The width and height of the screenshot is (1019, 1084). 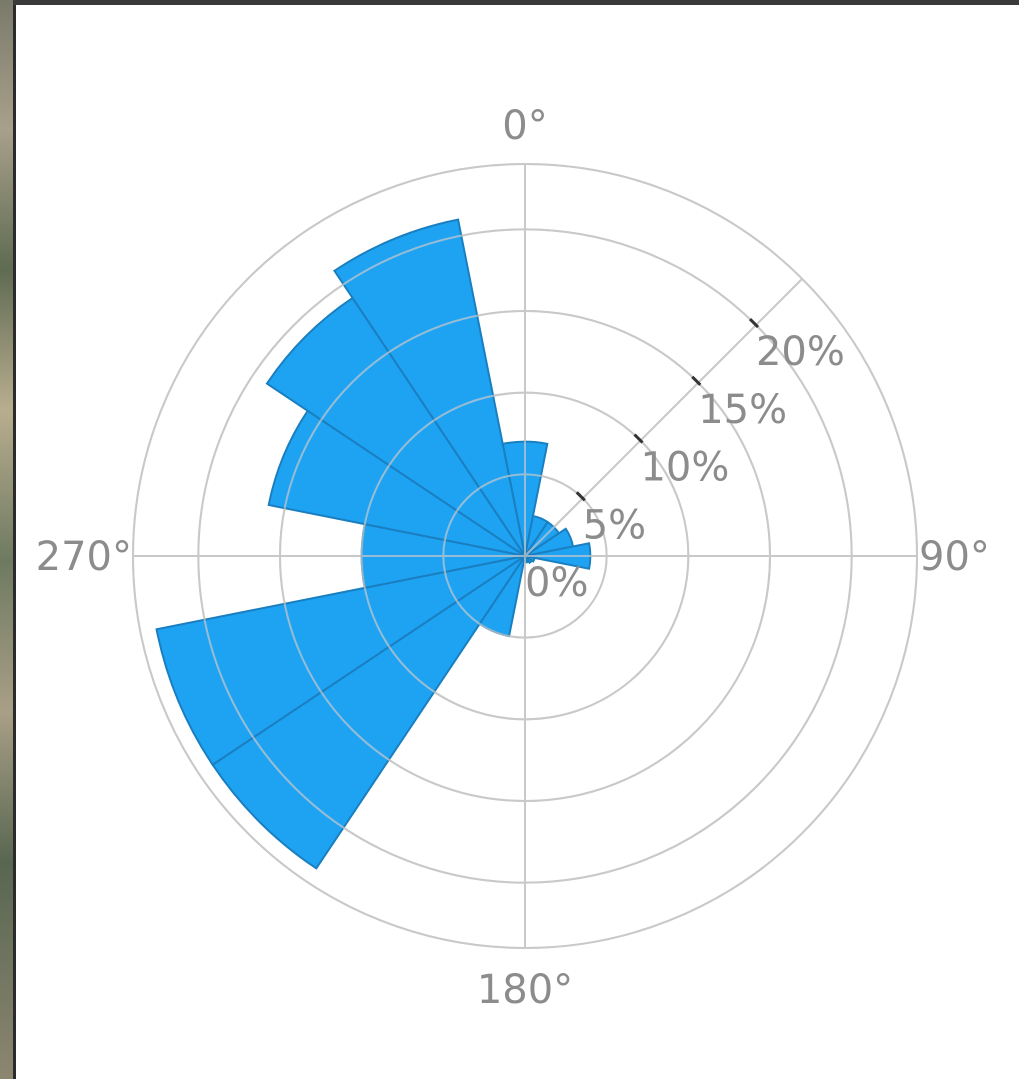 I want to click on radial-tick-label: 10%, so click(x=684, y=468).